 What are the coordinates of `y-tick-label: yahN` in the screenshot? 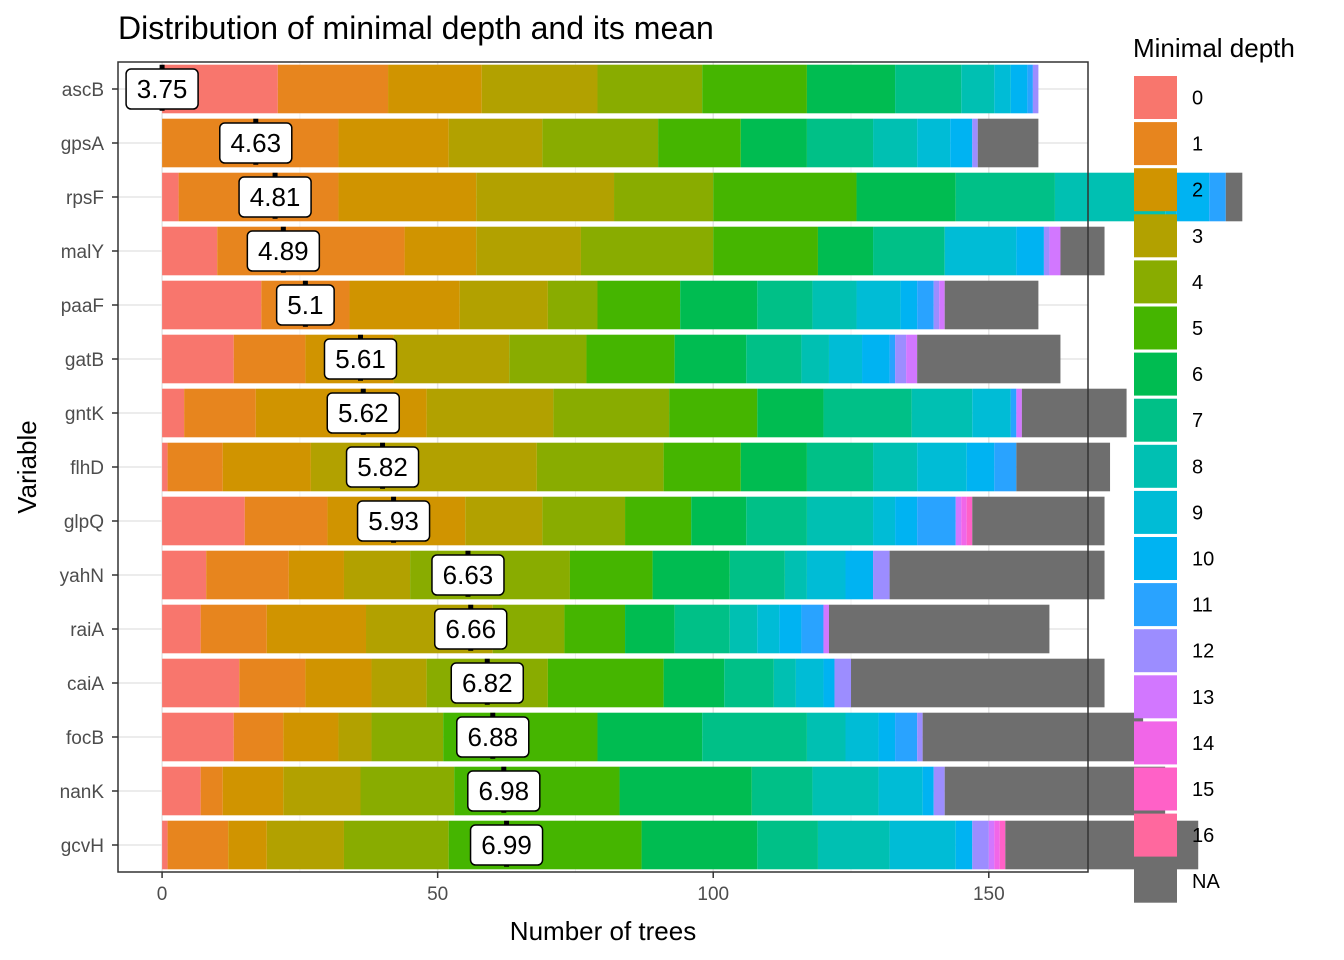 It's located at (82, 576).